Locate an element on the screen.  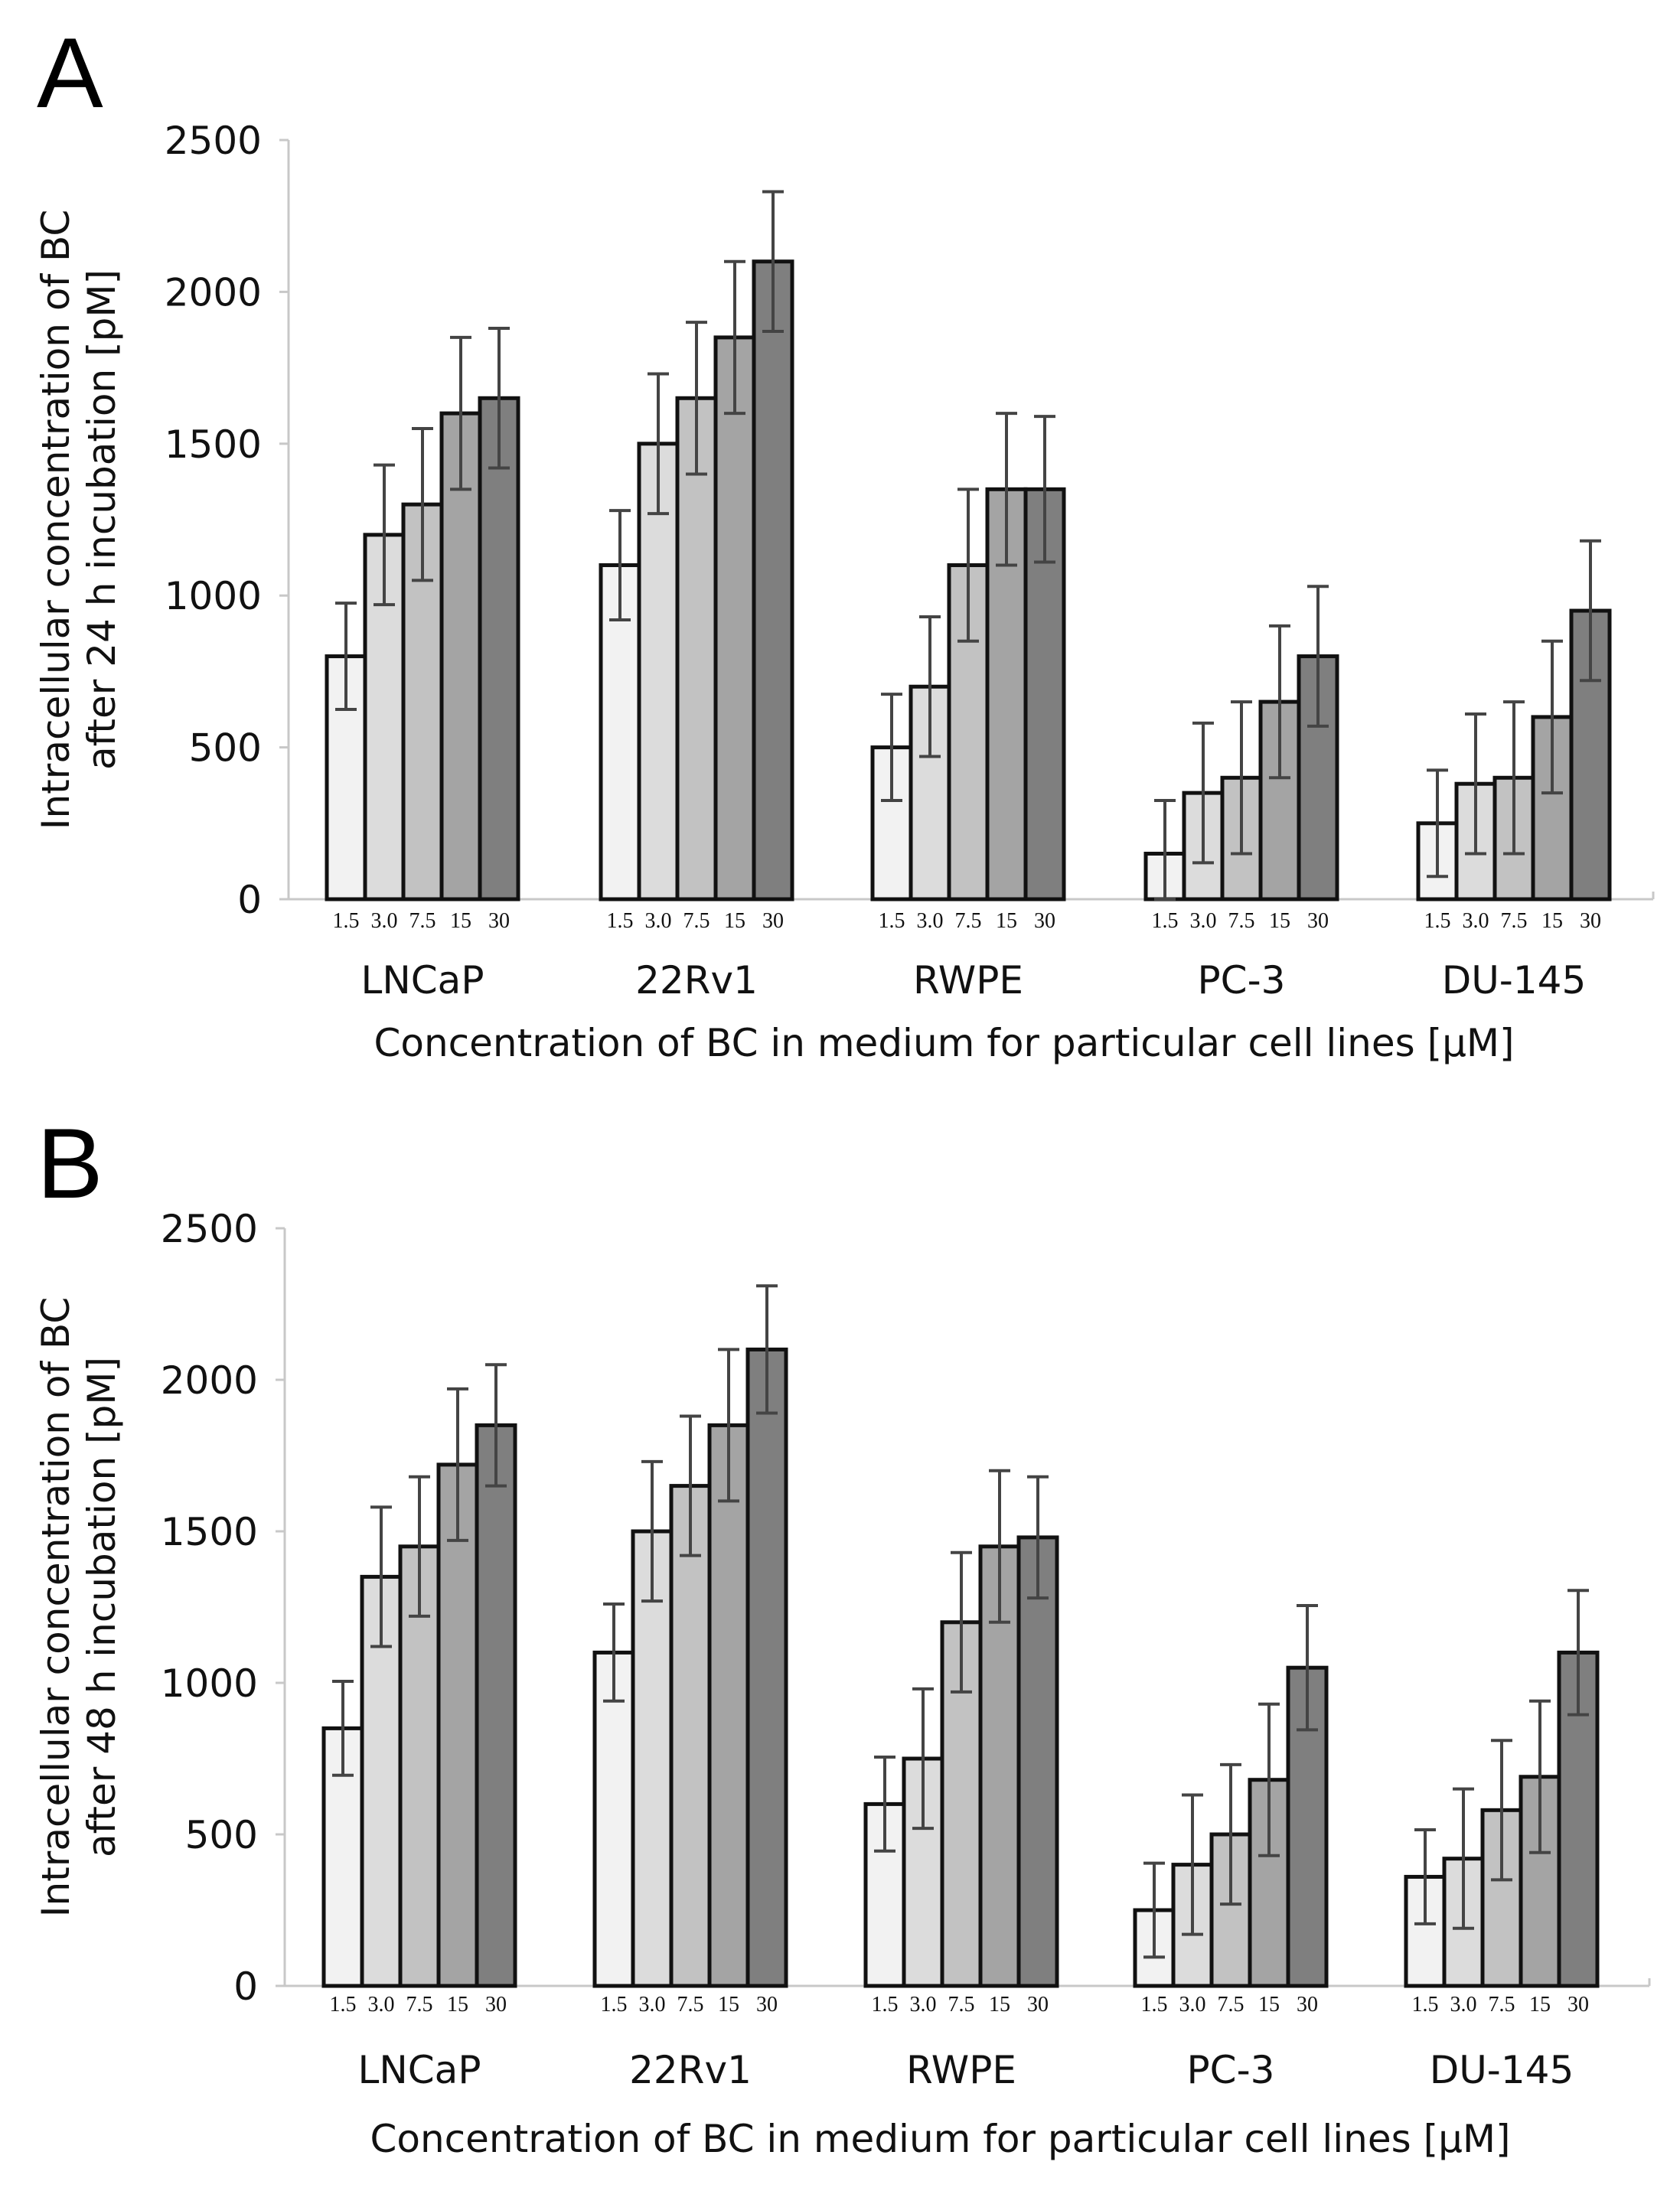
panel-letter: A is located at coordinates (70, 73).